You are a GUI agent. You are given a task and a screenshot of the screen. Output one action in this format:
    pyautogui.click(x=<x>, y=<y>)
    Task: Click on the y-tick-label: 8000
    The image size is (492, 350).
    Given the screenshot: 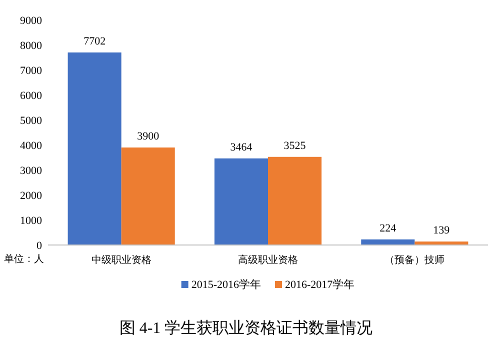 What is the action you would take?
    pyautogui.click(x=31, y=46)
    